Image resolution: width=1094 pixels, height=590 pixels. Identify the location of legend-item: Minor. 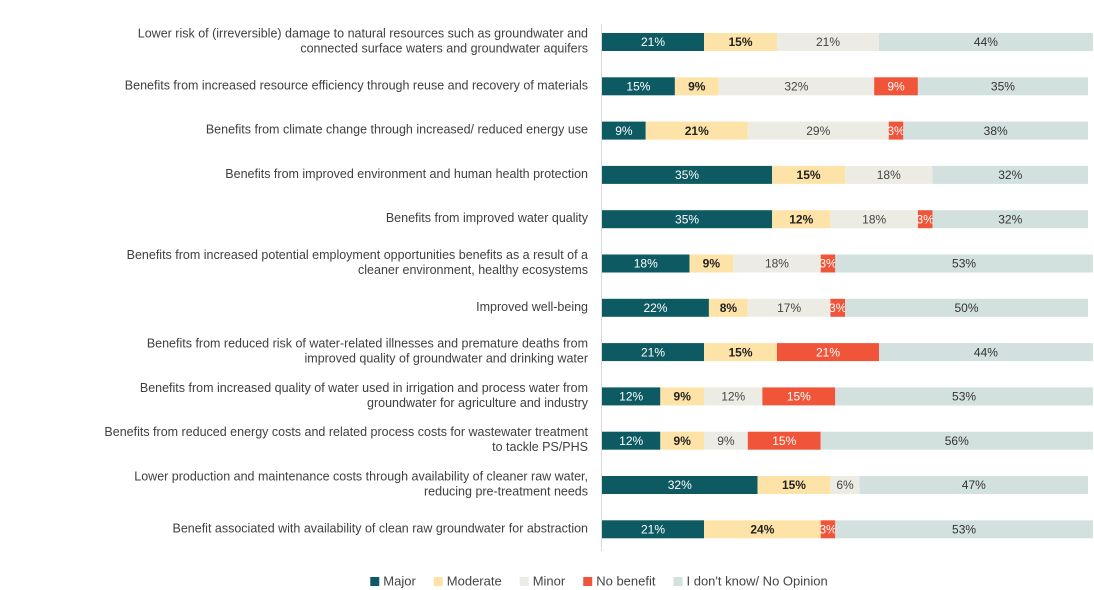
(542, 580).